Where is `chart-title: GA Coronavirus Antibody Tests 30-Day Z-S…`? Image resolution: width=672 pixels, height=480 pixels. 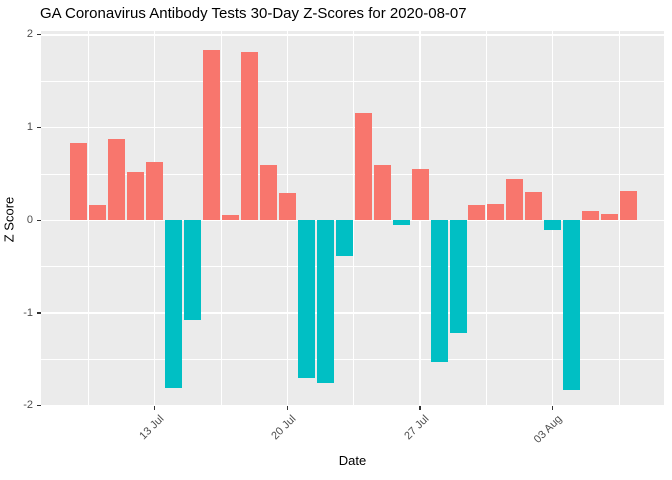
chart-title: GA Coronavirus Antibody Tests 30-Day Z-S… is located at coordinates (253, 13).